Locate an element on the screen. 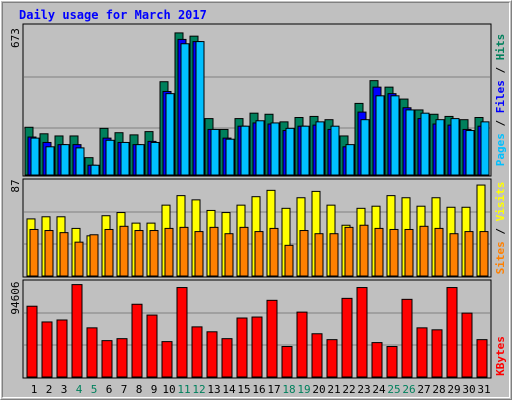 The image size is (512, 400). day-label: 6 is located at coordinates (109, 389).